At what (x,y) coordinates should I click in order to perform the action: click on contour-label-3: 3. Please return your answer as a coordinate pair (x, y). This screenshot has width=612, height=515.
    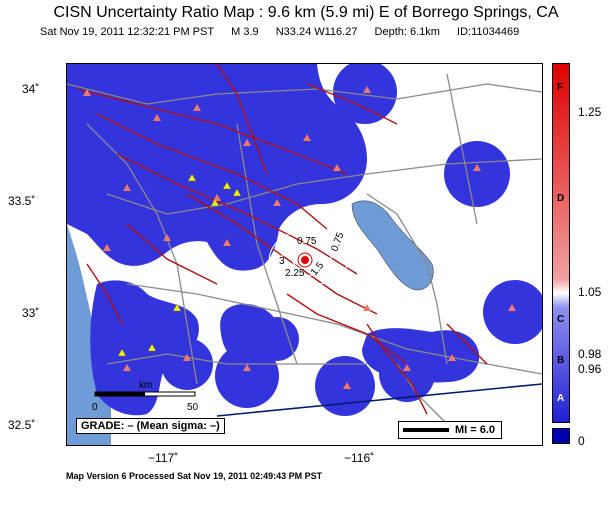
    Looking at the image, I should click on (282, 261).